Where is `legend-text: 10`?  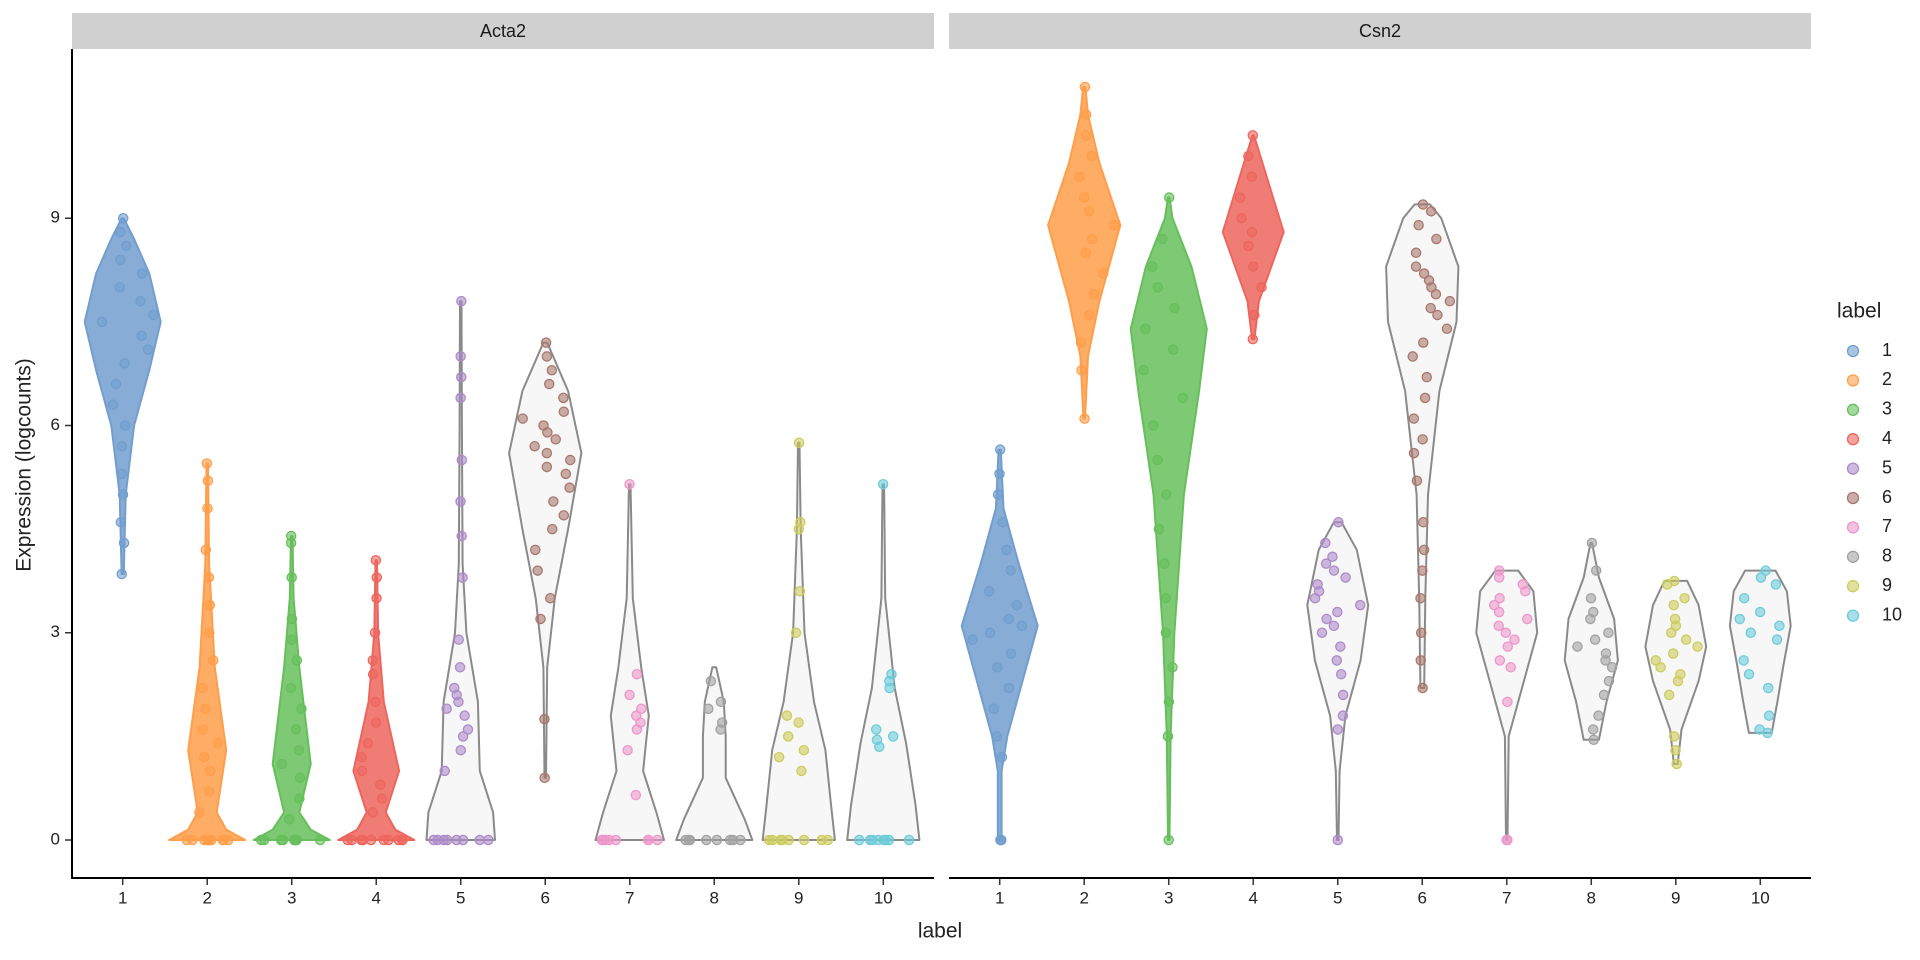 legend-text: 10 is located at coordinates (1892, 614).